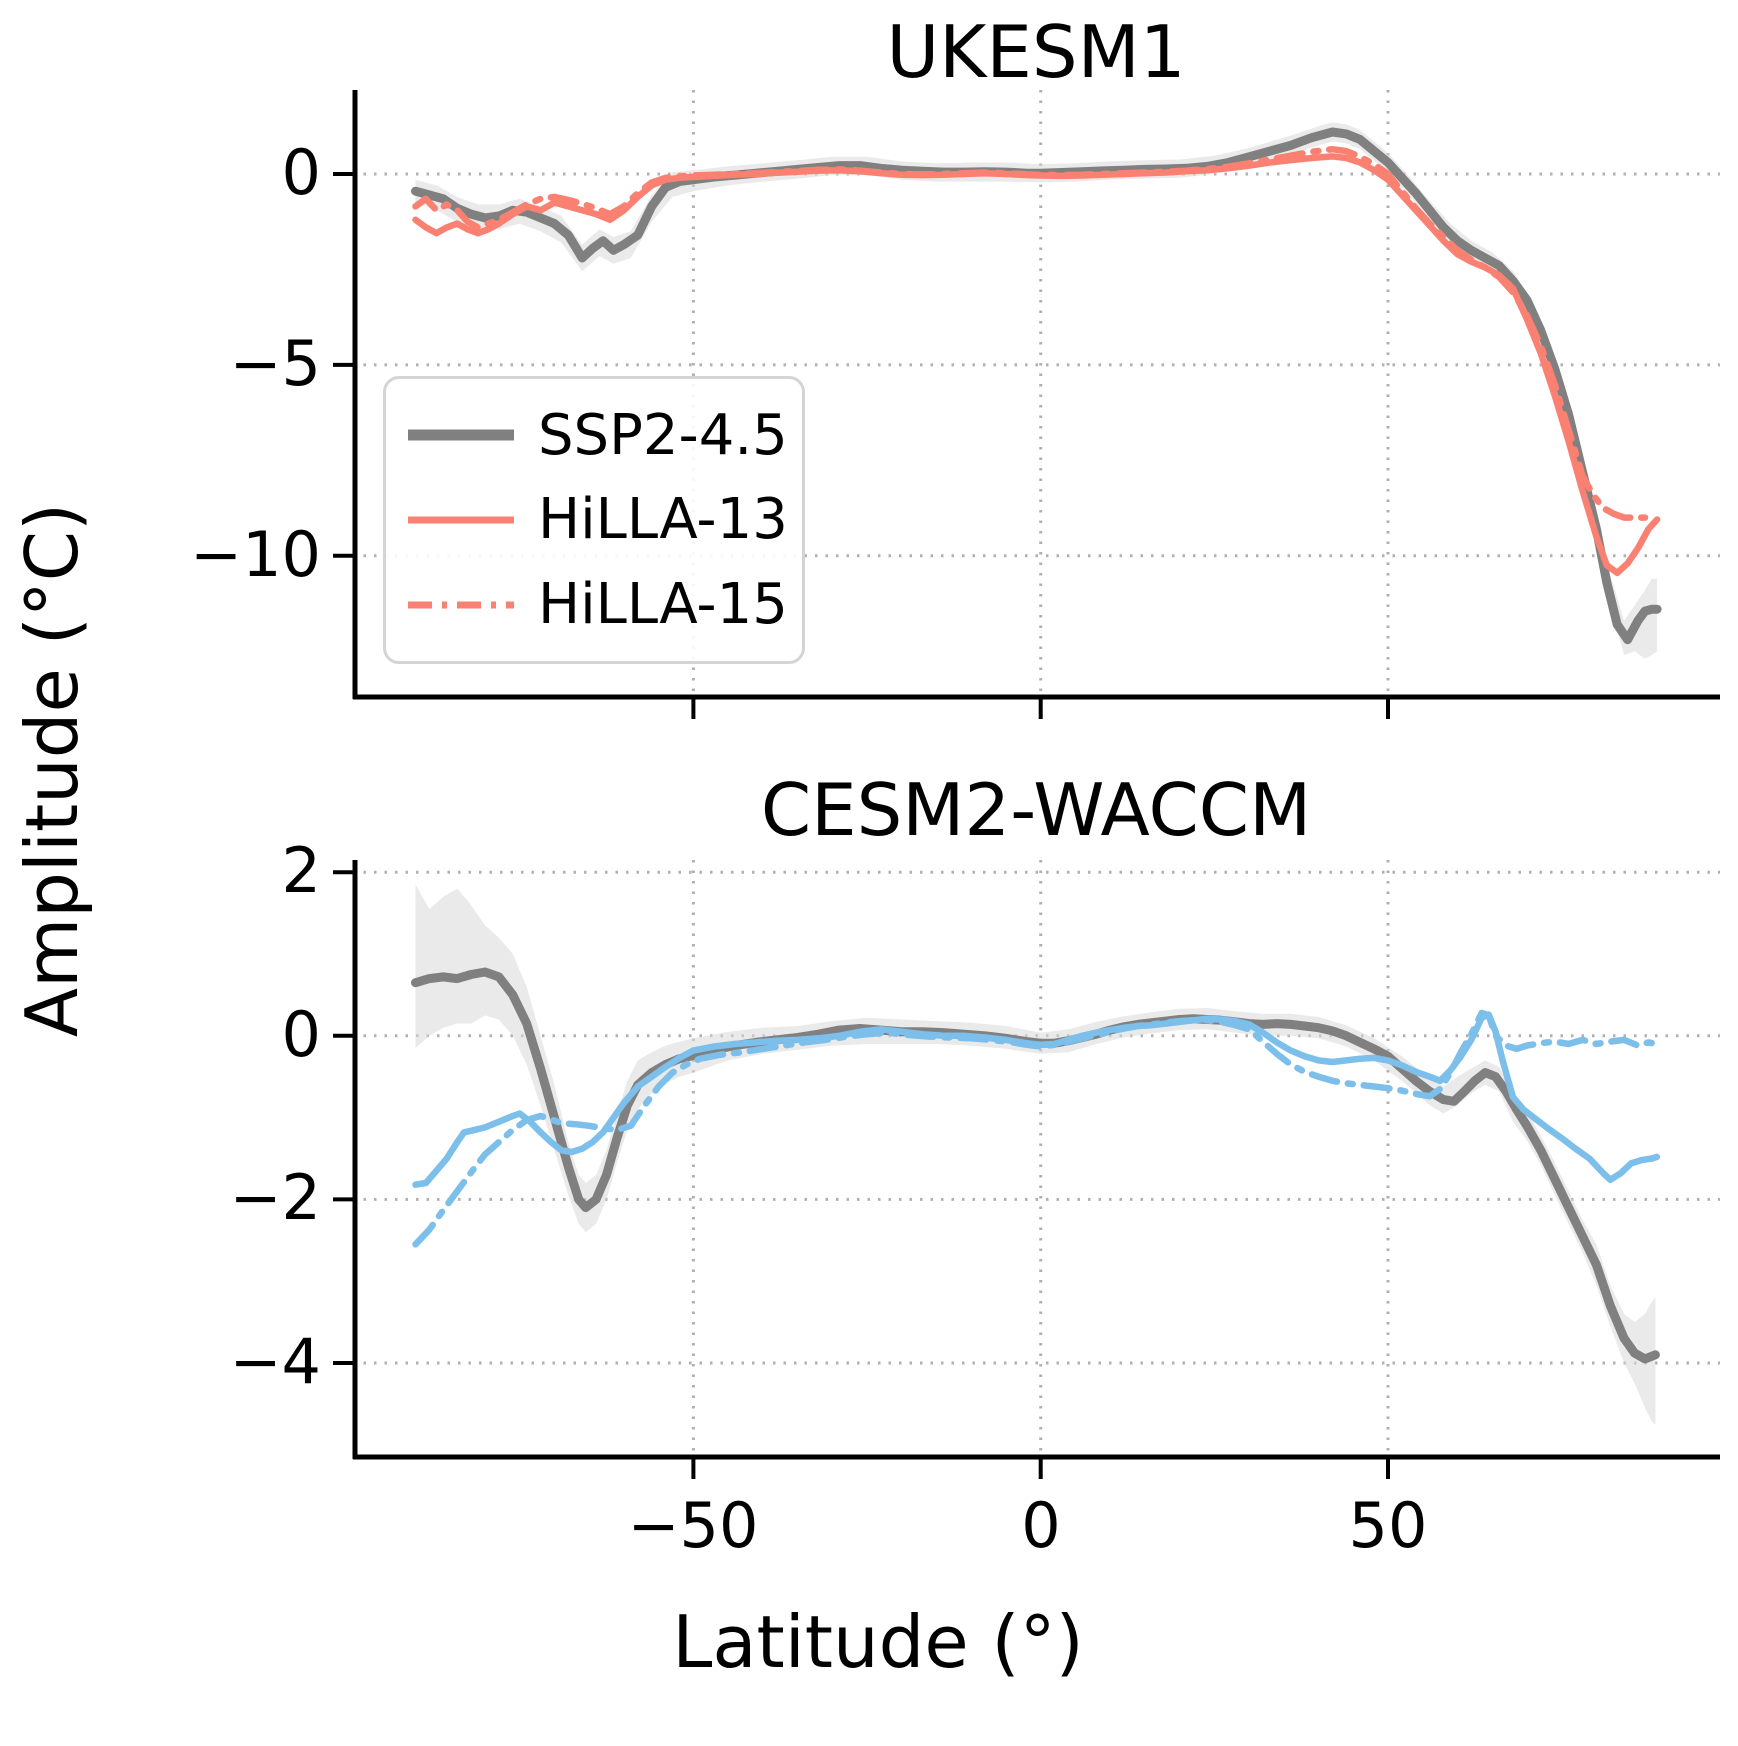 Image resolution: width=1738 pixels, height=1746 pixels. What do you see at coordinates (275, 1362) in the screenshot?
I see `y-tick-label: −4` at bounding box center [275, 1362].